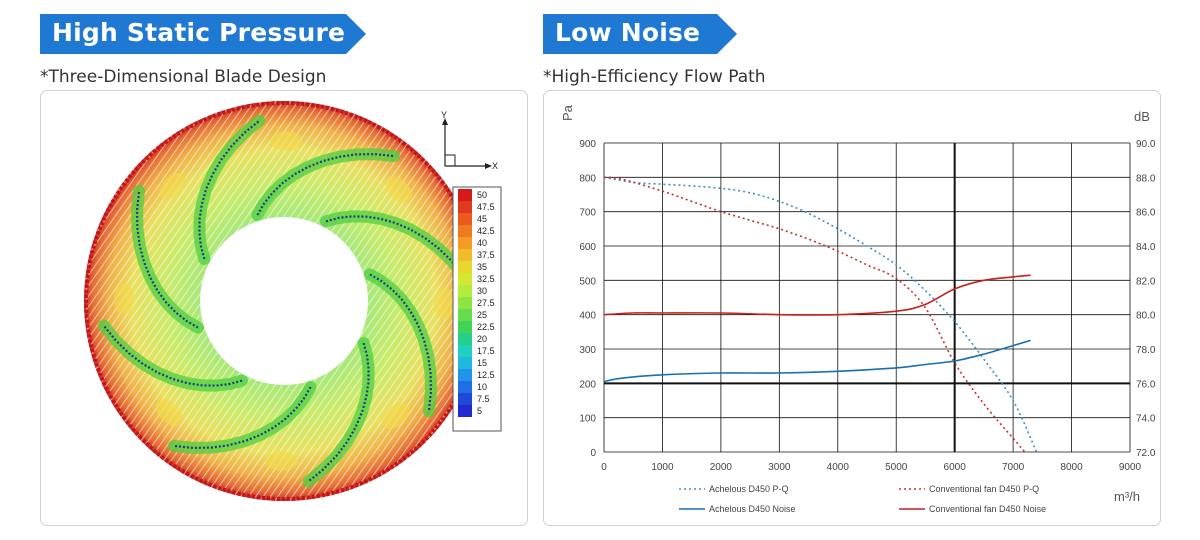 The height and width of the screenshot is (540, 1200). What do you see at coordinates (587, 350) in the screenshot?
I see `y-left-tick-label: 300` at bounding box center [587, 350].